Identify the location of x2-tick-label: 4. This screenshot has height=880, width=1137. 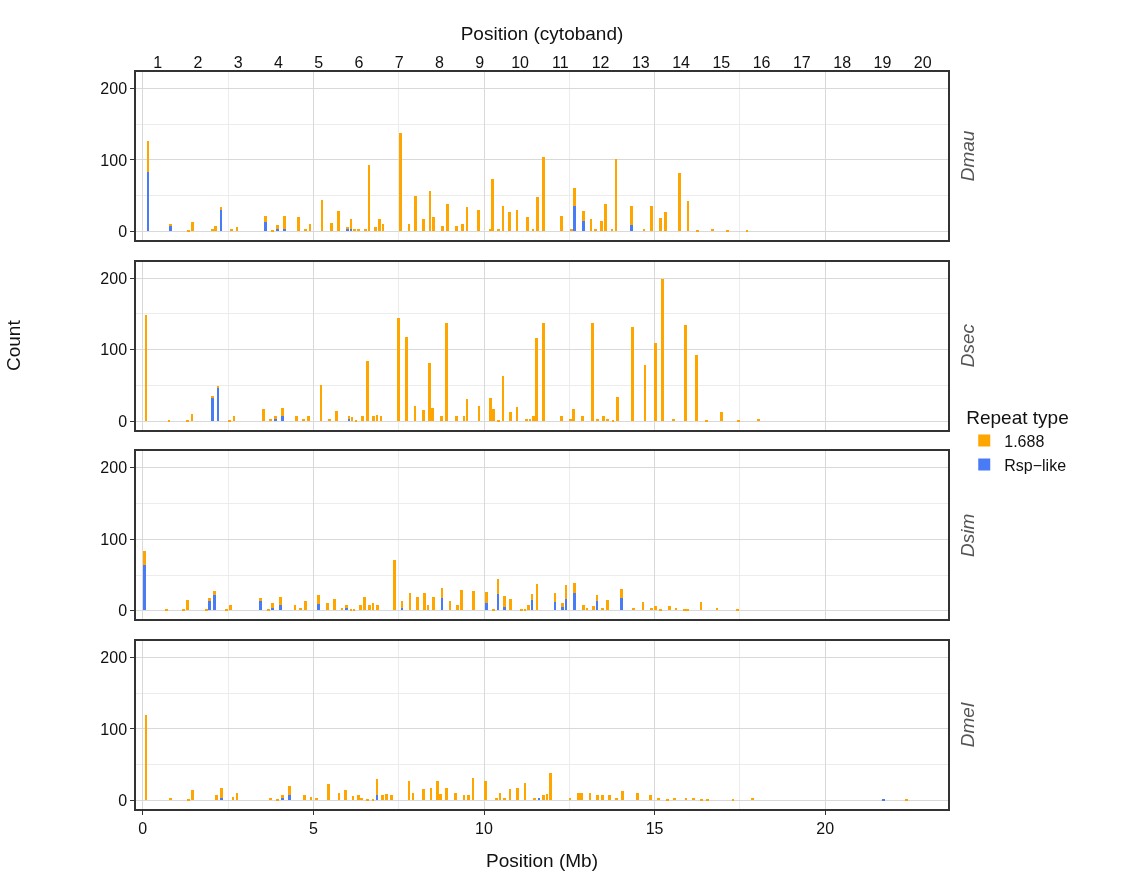
(279, 62).